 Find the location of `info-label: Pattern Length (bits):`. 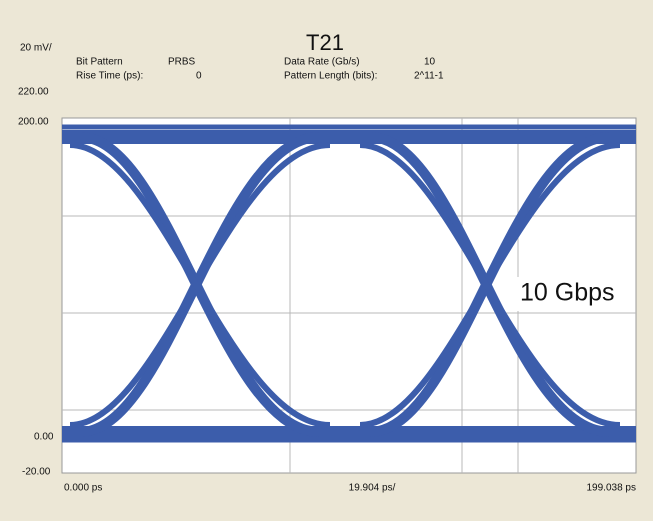

info-label: Pattern Length (bits): is located at coordinates (330, 76).